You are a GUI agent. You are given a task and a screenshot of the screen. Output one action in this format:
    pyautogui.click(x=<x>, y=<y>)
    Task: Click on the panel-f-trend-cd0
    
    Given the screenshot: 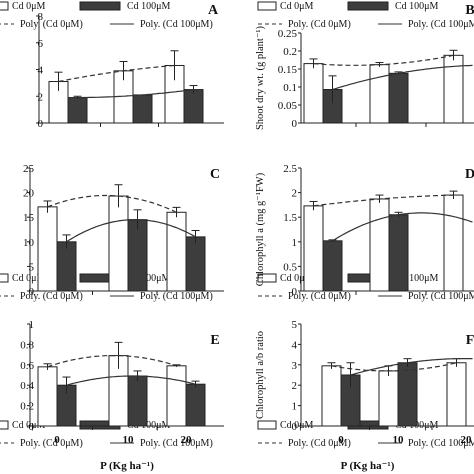 What is the action you would take?
    pyautogui.click(x=393, y=367)
    